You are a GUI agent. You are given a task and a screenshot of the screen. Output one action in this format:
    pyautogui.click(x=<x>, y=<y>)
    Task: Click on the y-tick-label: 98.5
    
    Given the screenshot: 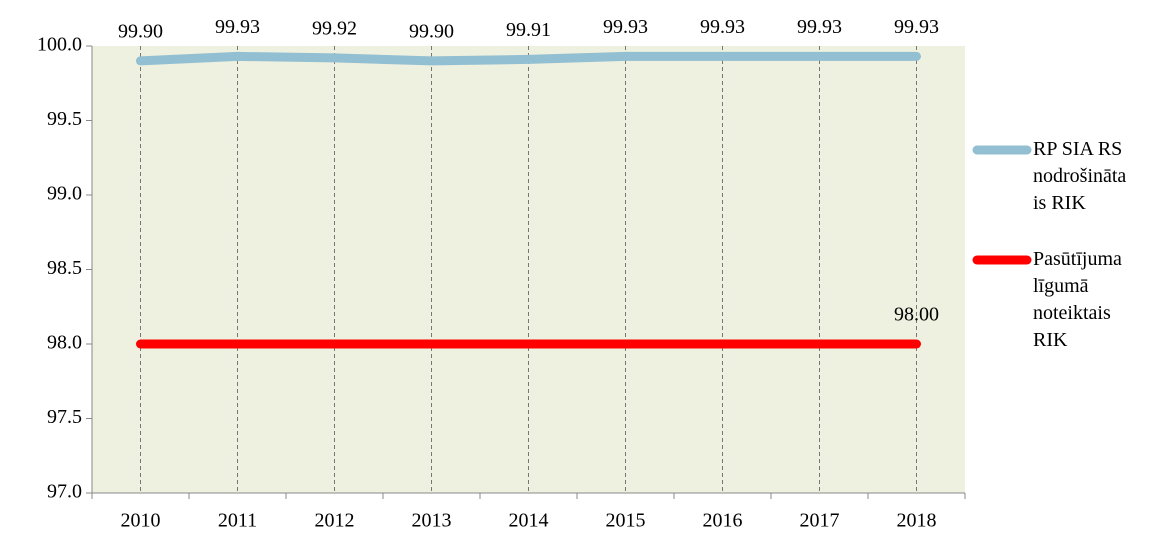 What is the action you would take?
    pyautogui.click(x=64, y=268)
    